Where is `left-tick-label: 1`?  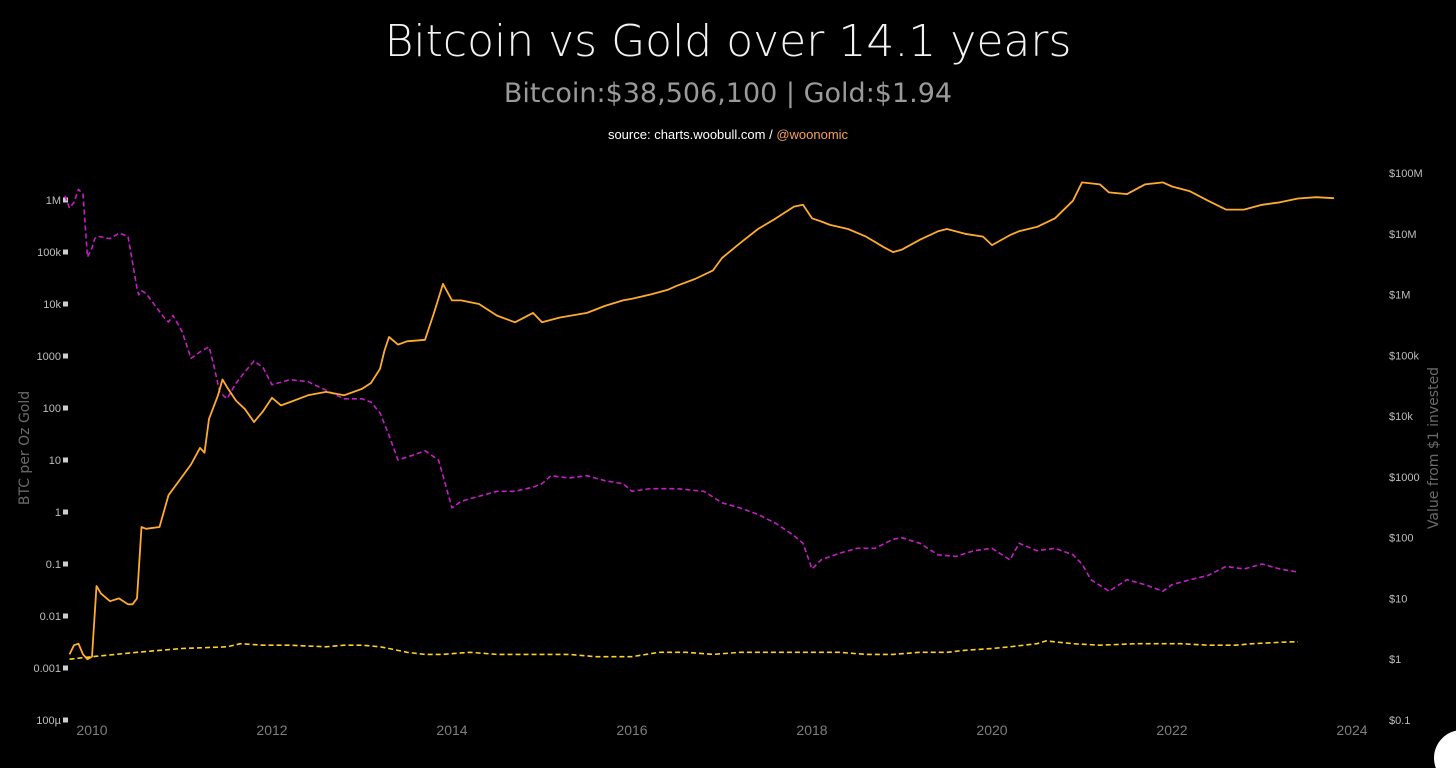
left-tick-label: 1 is located at coordinates (58, 513).